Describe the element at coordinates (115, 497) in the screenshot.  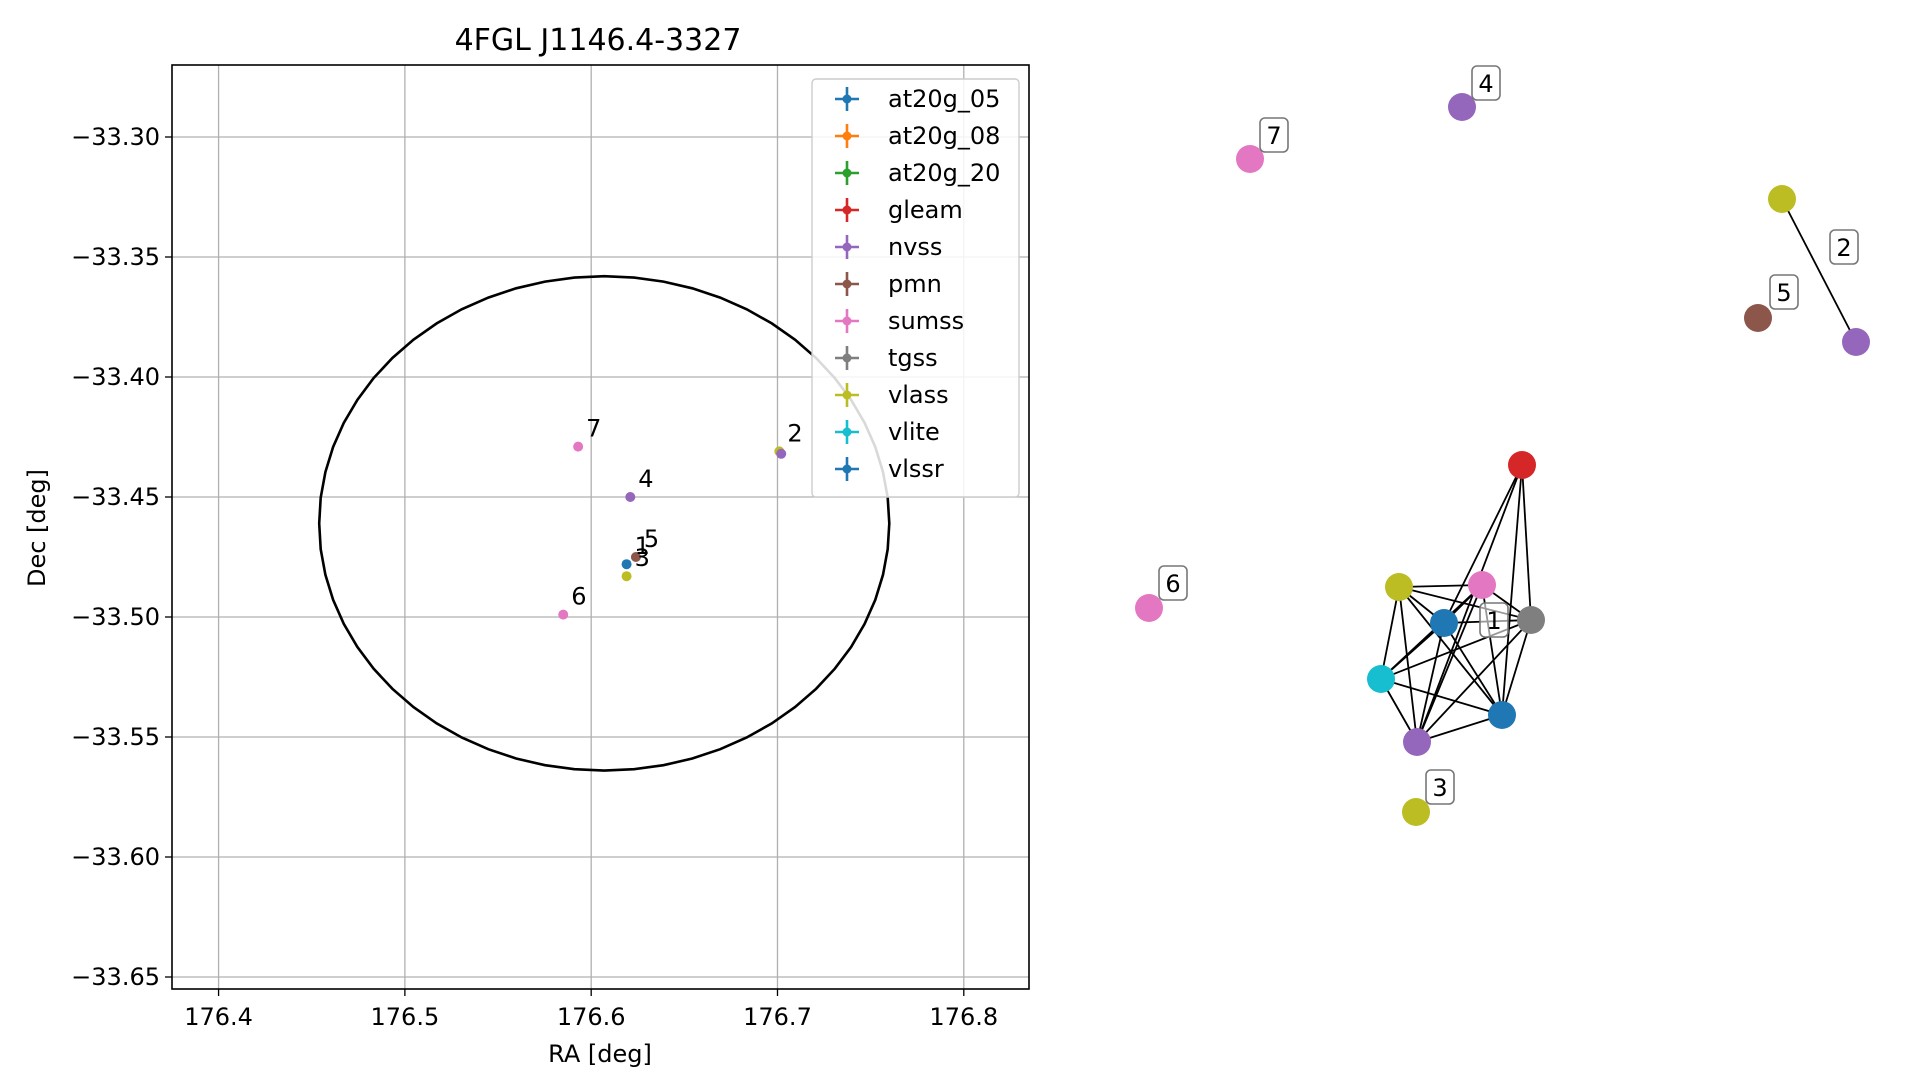
I see `y-tick-label: −33.45` at that location.